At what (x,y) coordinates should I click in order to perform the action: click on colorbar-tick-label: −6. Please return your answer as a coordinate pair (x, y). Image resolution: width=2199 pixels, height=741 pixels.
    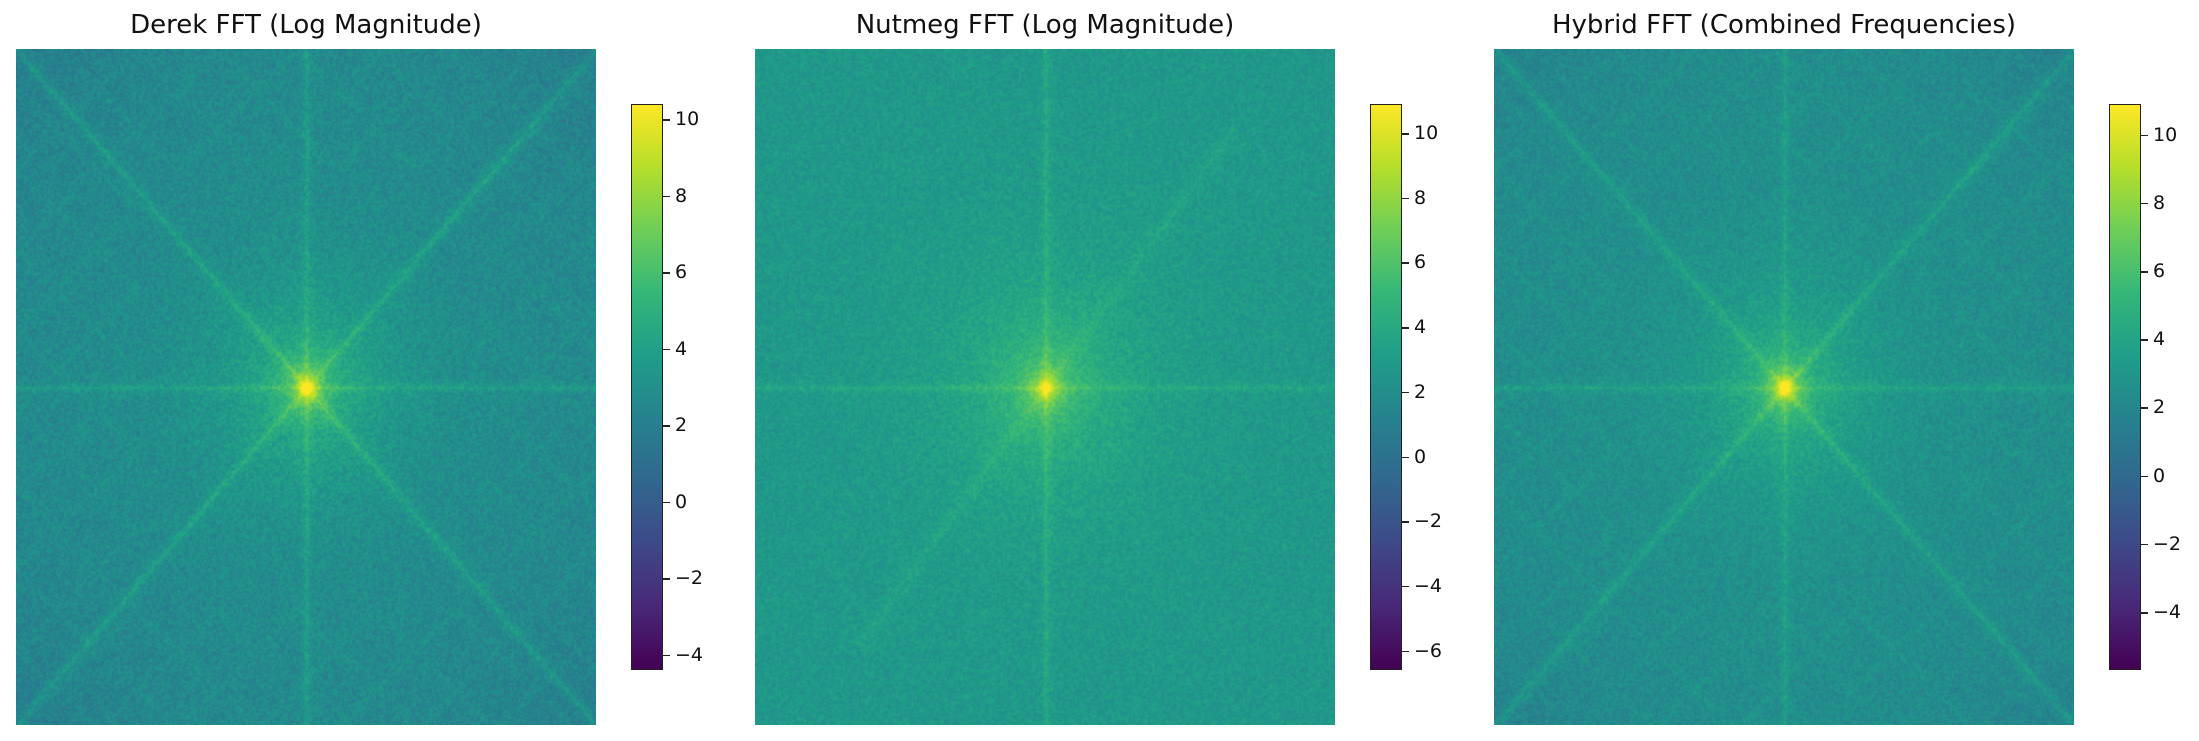
    Looking at the image, I should click on (1428, 650).